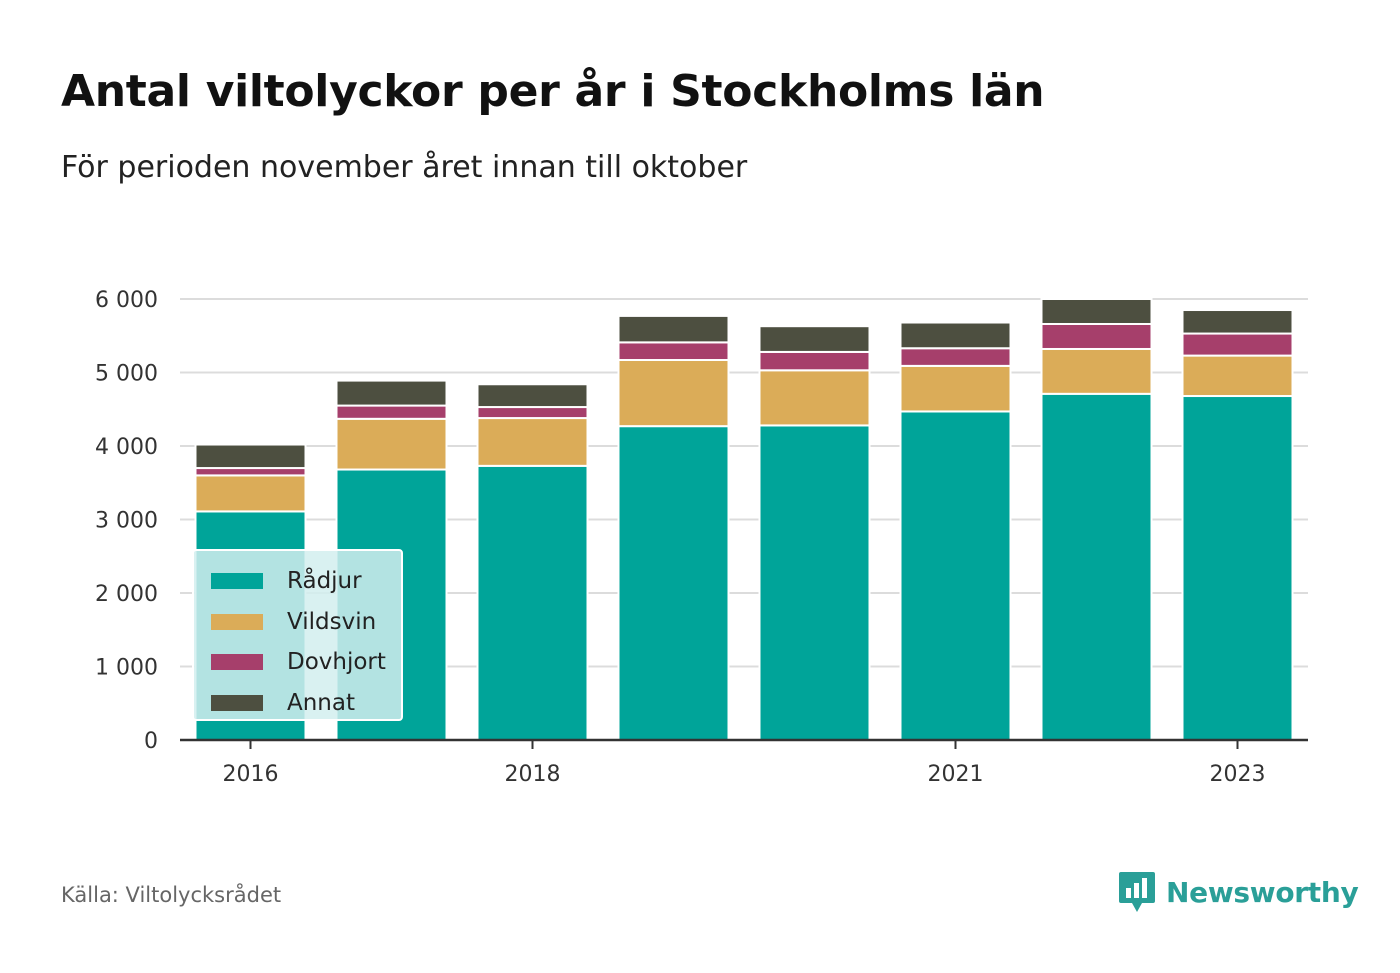 Image resolution: width=1400 pixels, height=973 pixels. Describe the element at coordinates (1137, 892) in the screenshot. I see `newsworthy-logo-icon` at that location.